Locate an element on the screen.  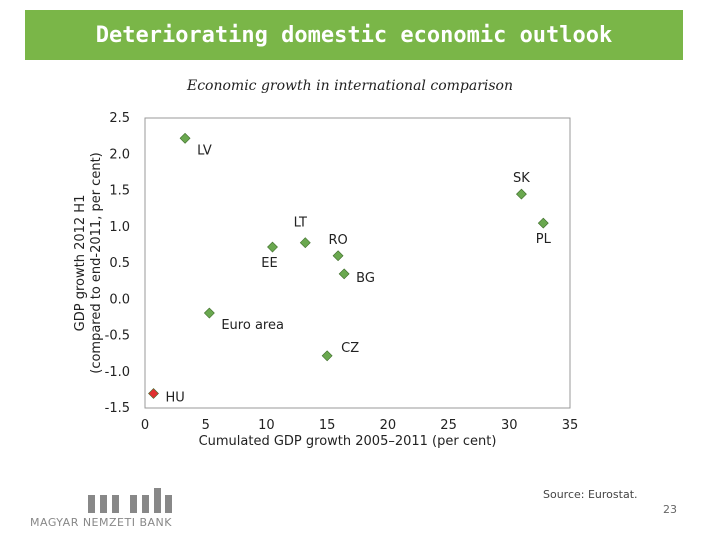
data-label: LV is located at coordinates (204, 150).